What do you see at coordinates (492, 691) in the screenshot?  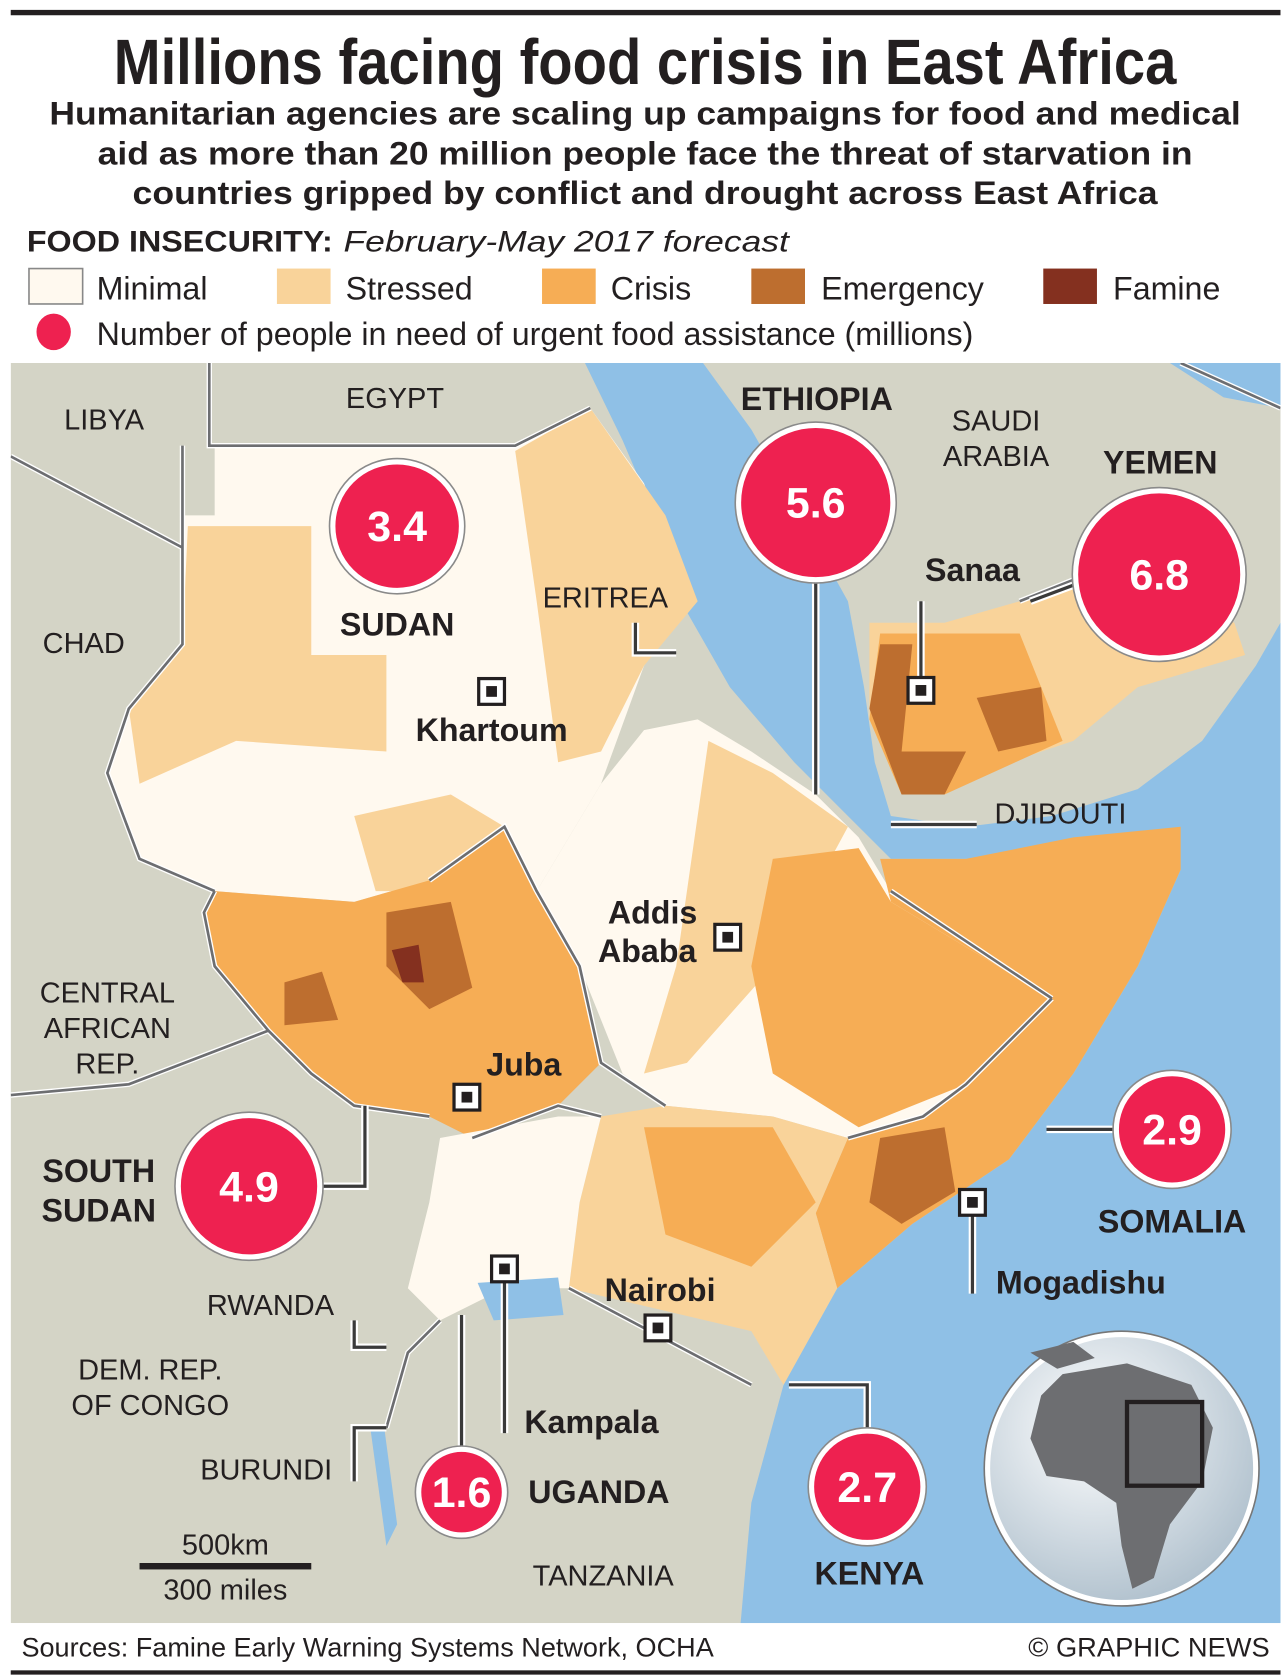 I see `capital-marker-khartoum` at bounding box center [492, 691].